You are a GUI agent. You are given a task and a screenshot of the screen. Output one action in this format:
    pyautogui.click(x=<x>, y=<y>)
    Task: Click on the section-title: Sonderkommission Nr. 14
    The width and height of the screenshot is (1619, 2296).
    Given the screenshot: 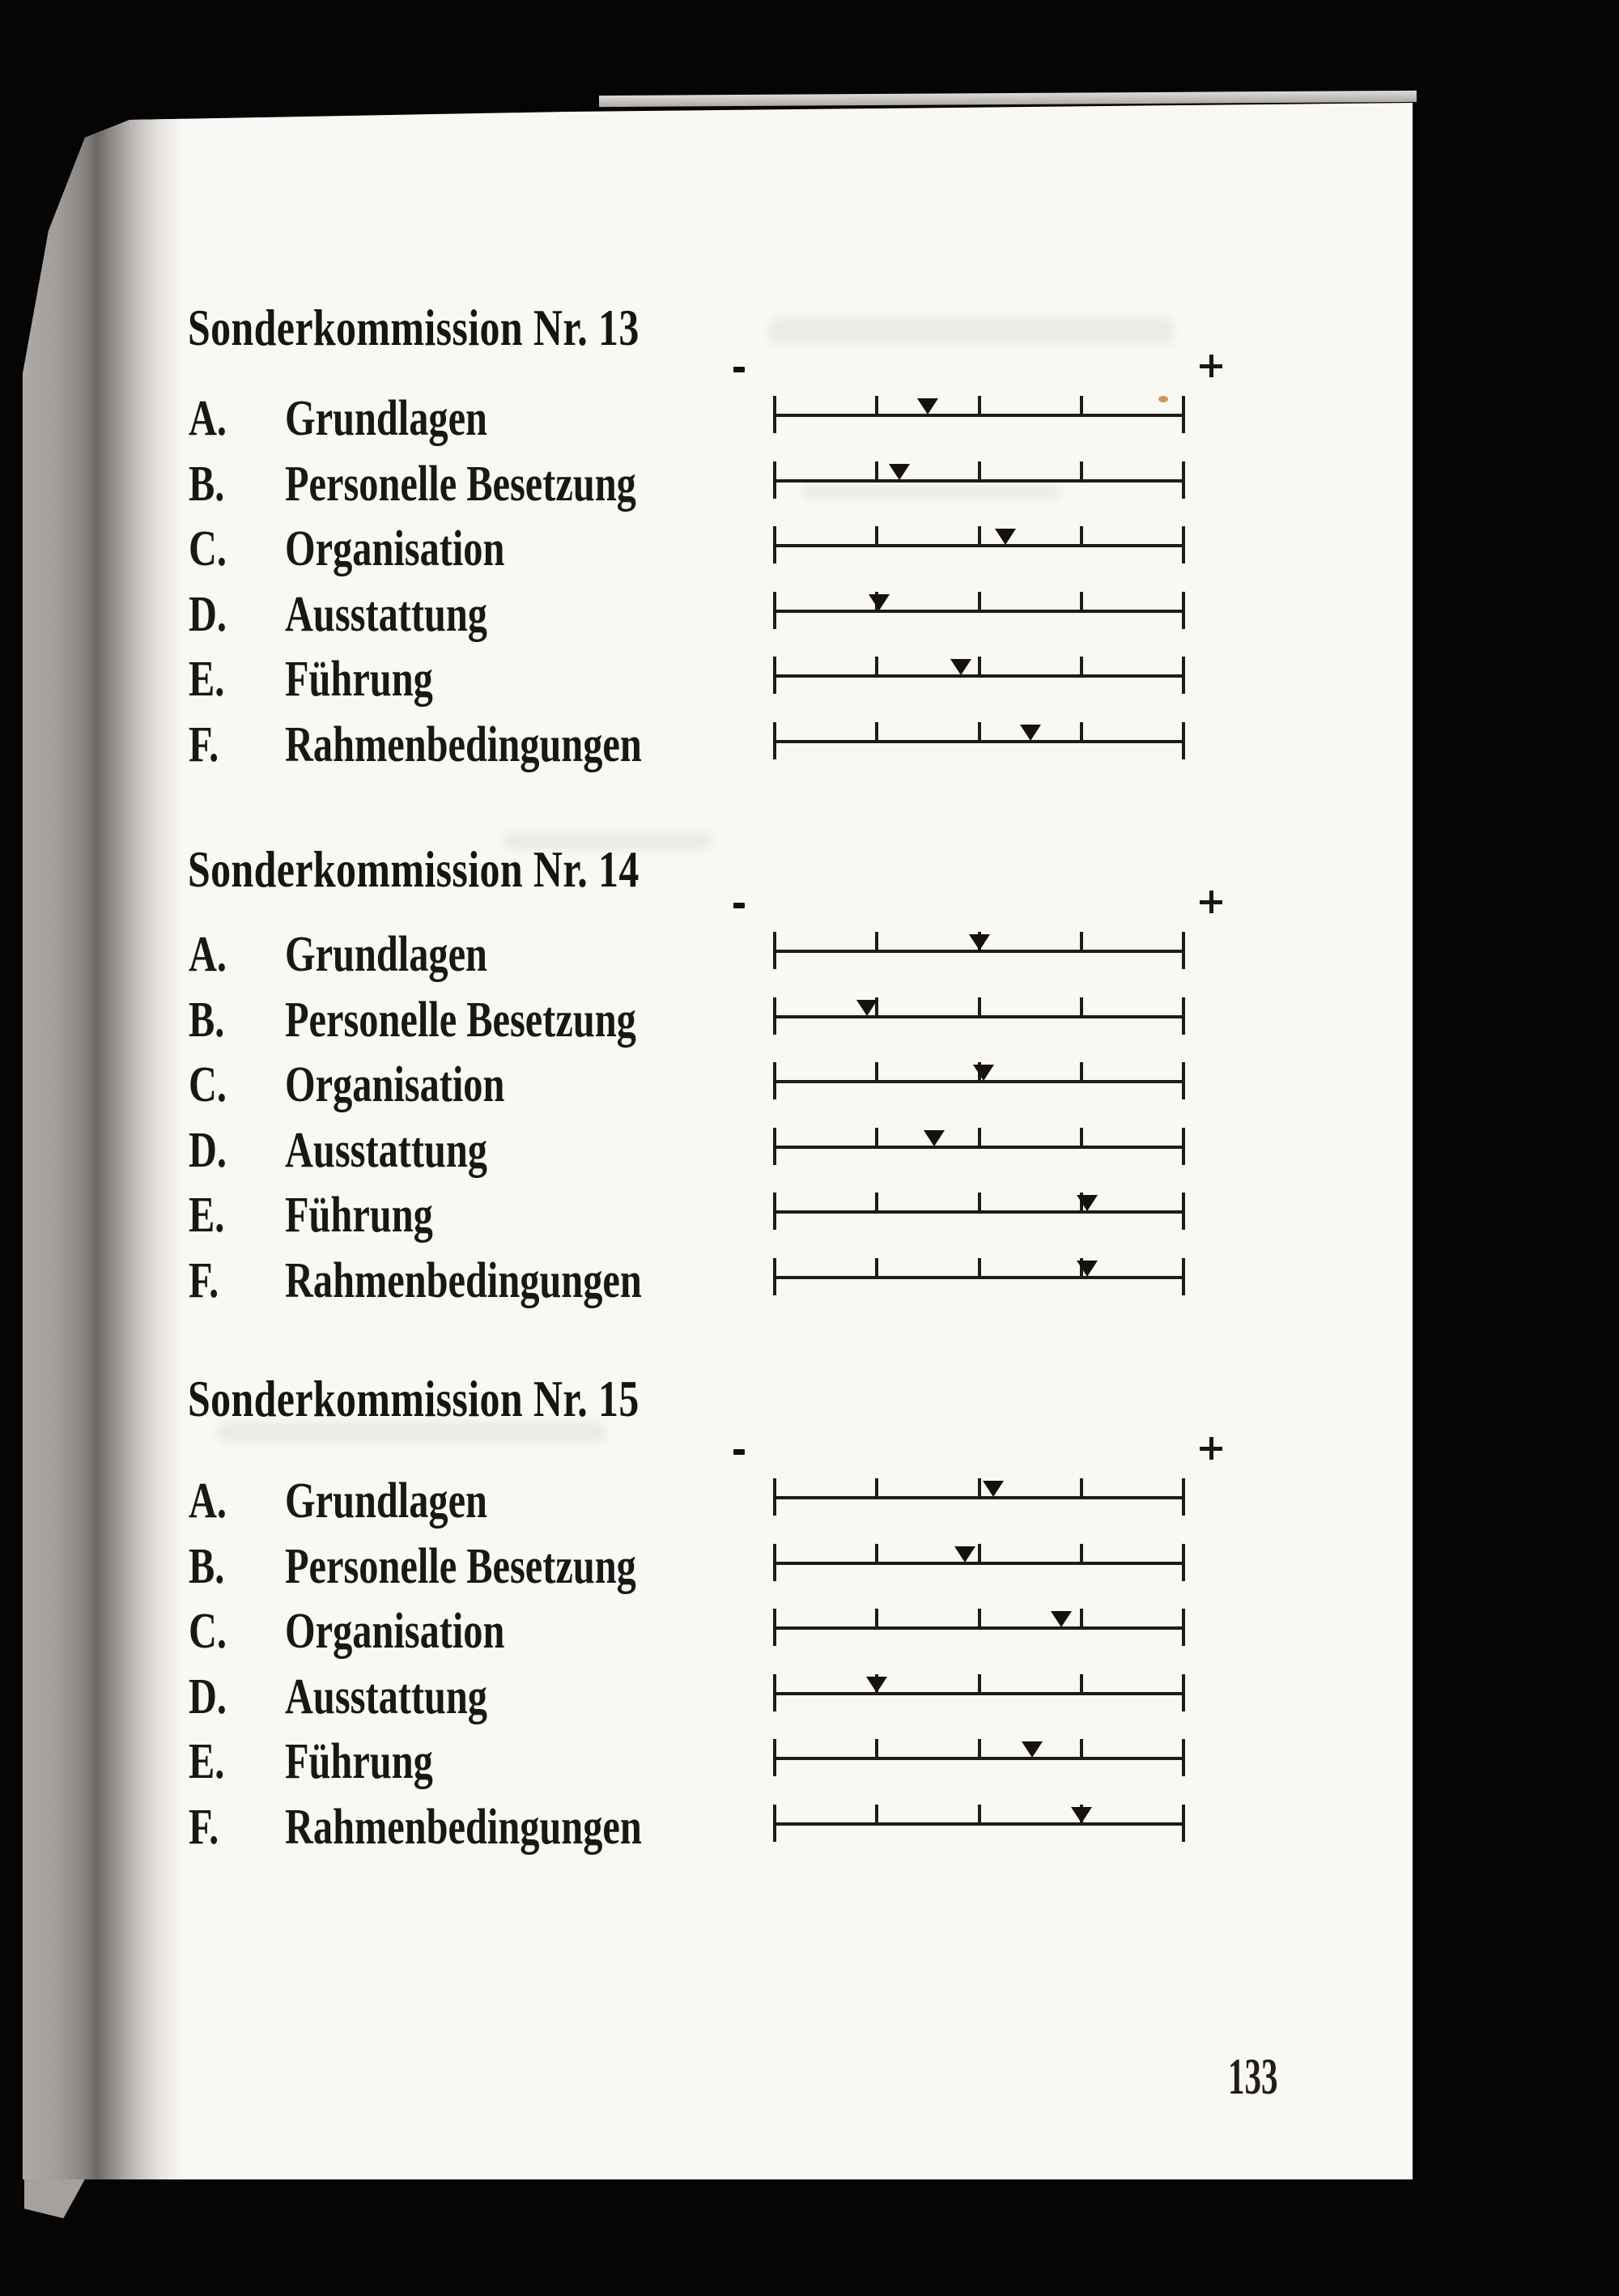 What is the action you would take?
    pyautogui.click(x=478, y=869)
    